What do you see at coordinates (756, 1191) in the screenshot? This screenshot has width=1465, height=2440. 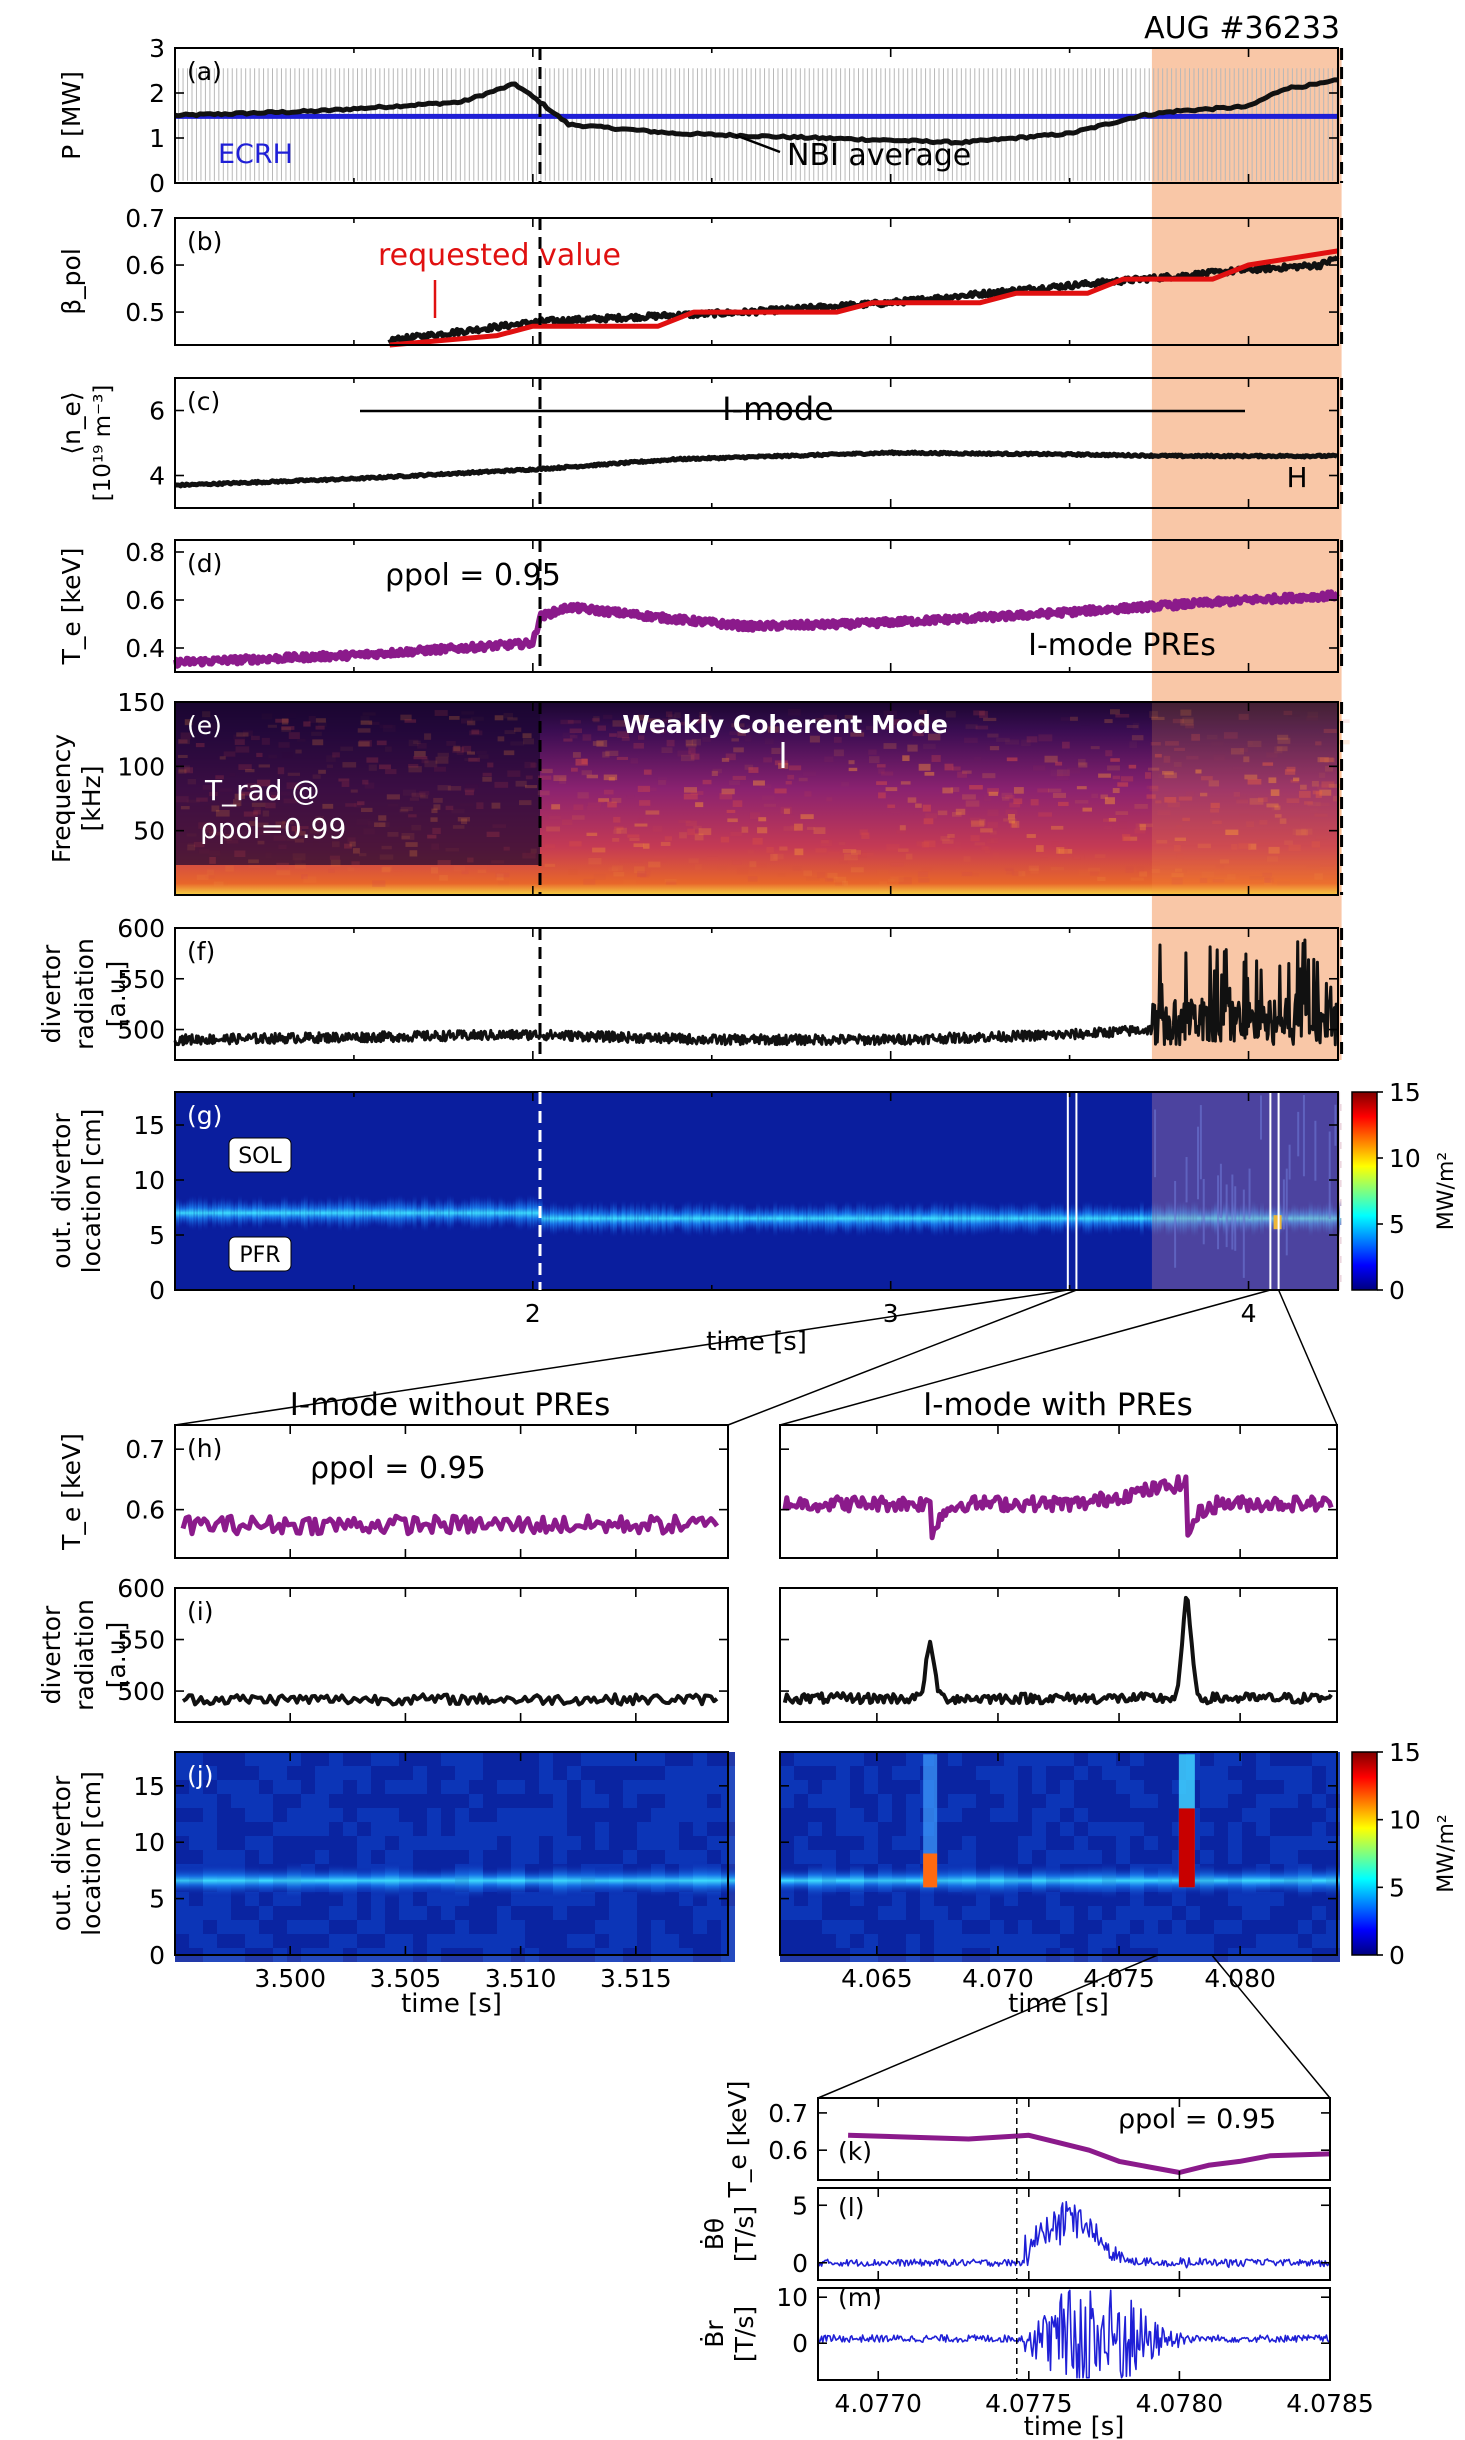 I see `heatmap-background` at bounding box center [756, 1191].